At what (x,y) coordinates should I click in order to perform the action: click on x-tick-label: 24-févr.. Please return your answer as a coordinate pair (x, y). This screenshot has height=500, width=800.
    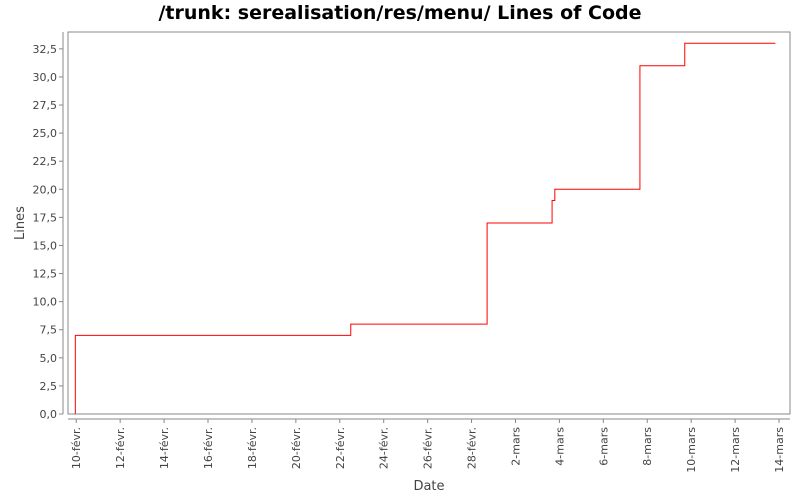
    Looking at the image, I should click on (384, 448).